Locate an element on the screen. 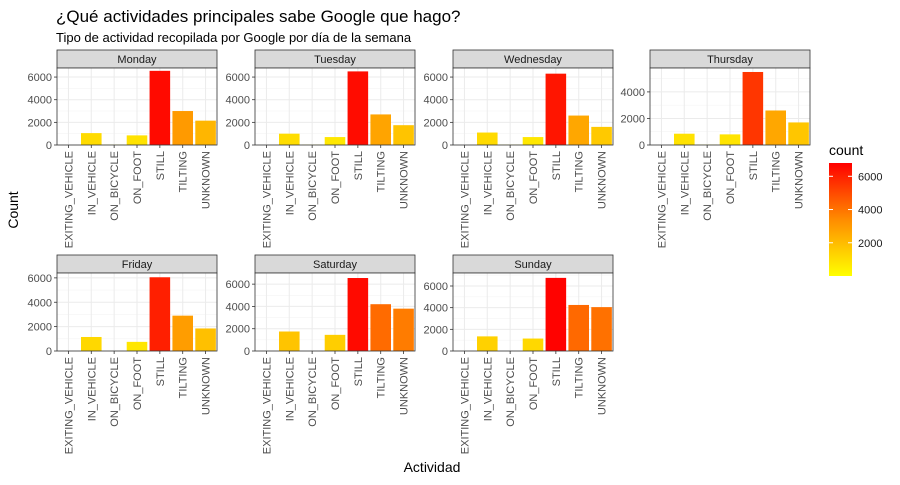 The width and height of the screenshot is (900, 485). facet-label: Thursday is located at coordinates (730, 60).